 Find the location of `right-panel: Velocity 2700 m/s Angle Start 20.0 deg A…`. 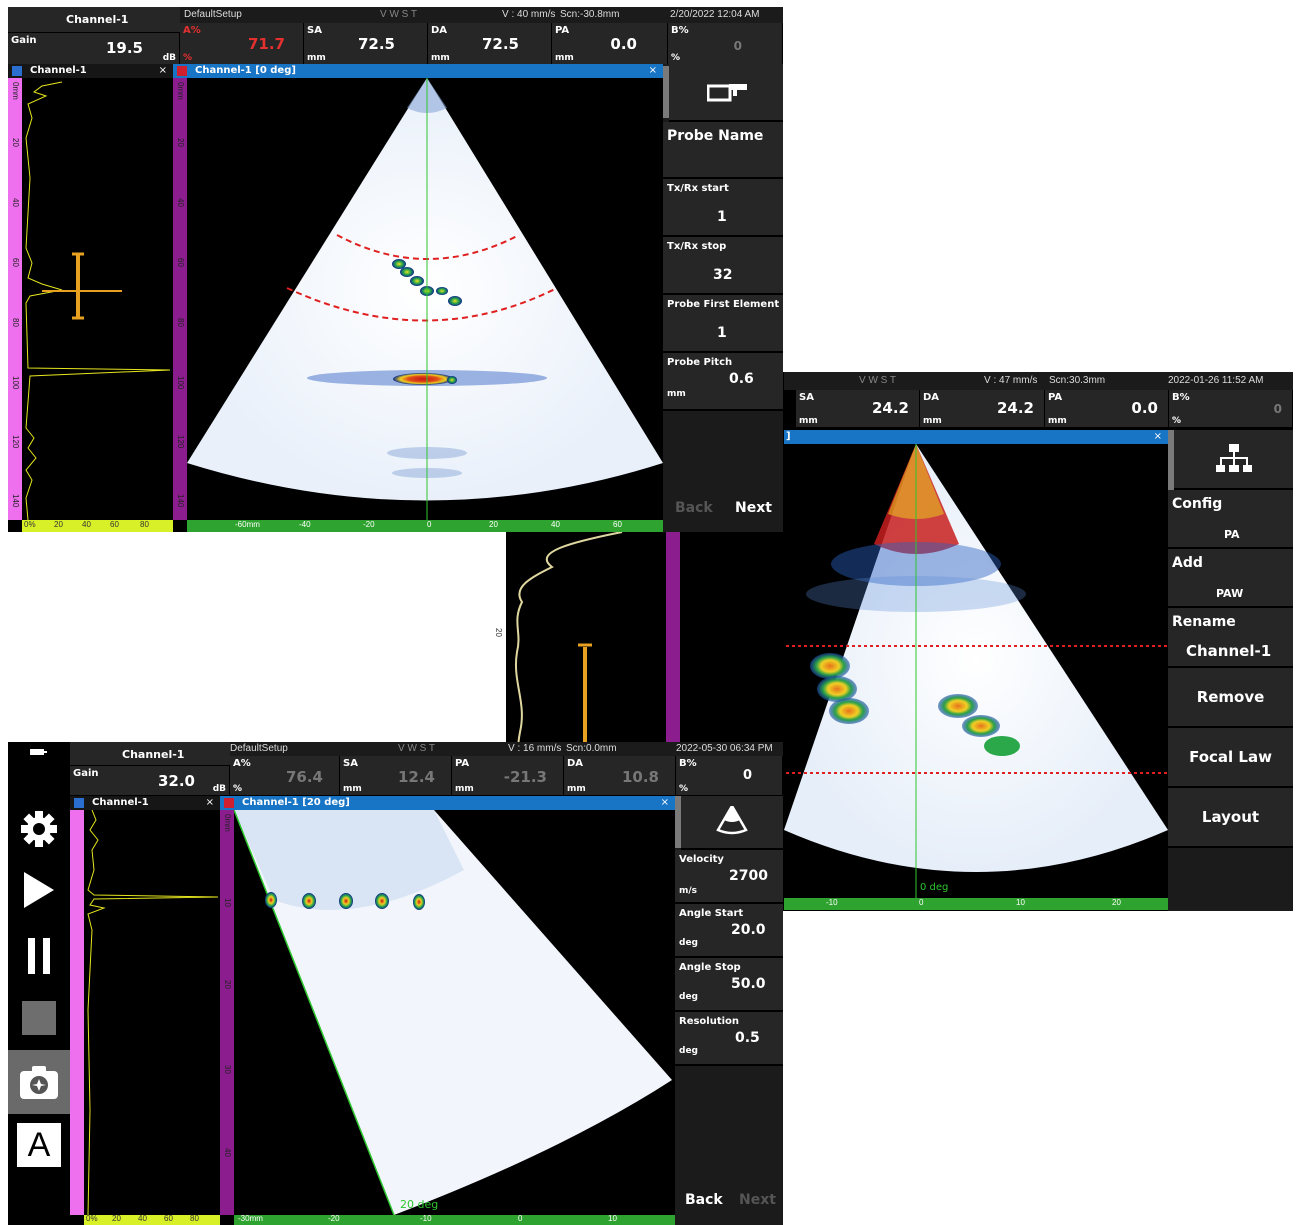

right-panel: Velocity 2700 m/s Angle Start 20.0 deg A… is located at coordinates (729, 1010).